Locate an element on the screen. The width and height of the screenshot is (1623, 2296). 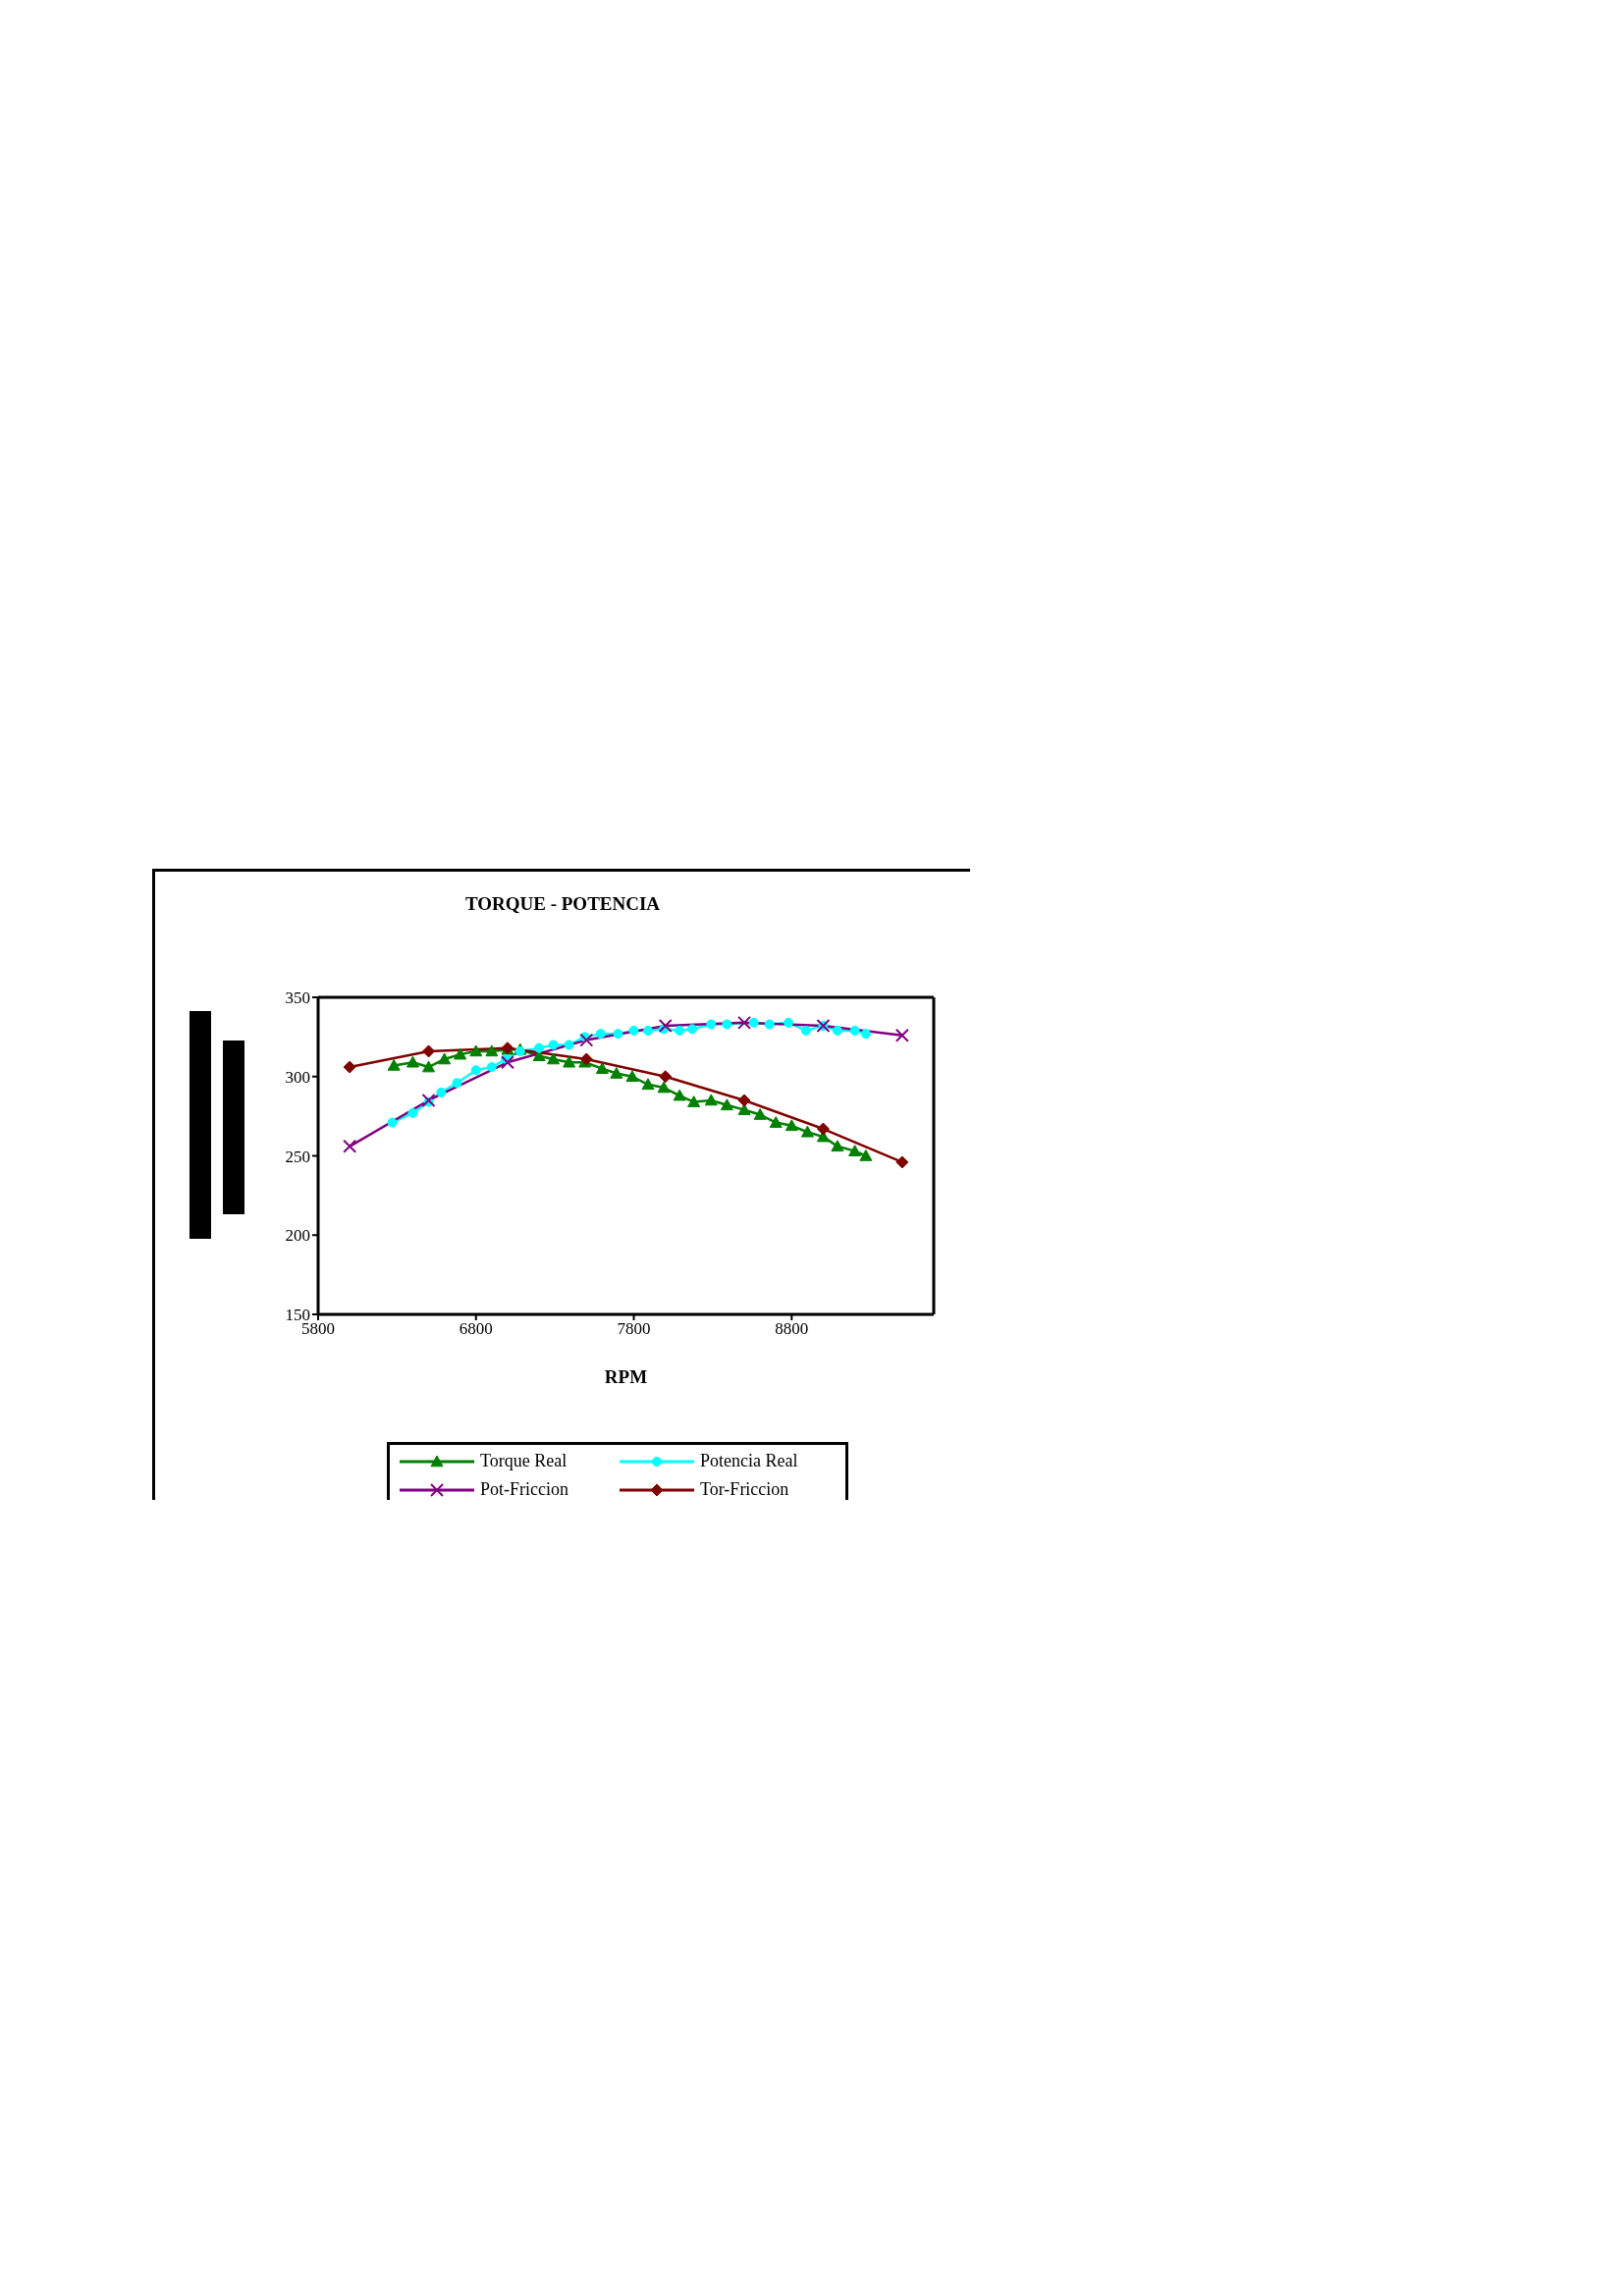
x-tick-label: 7800 is located at coordinates (634, 1329).